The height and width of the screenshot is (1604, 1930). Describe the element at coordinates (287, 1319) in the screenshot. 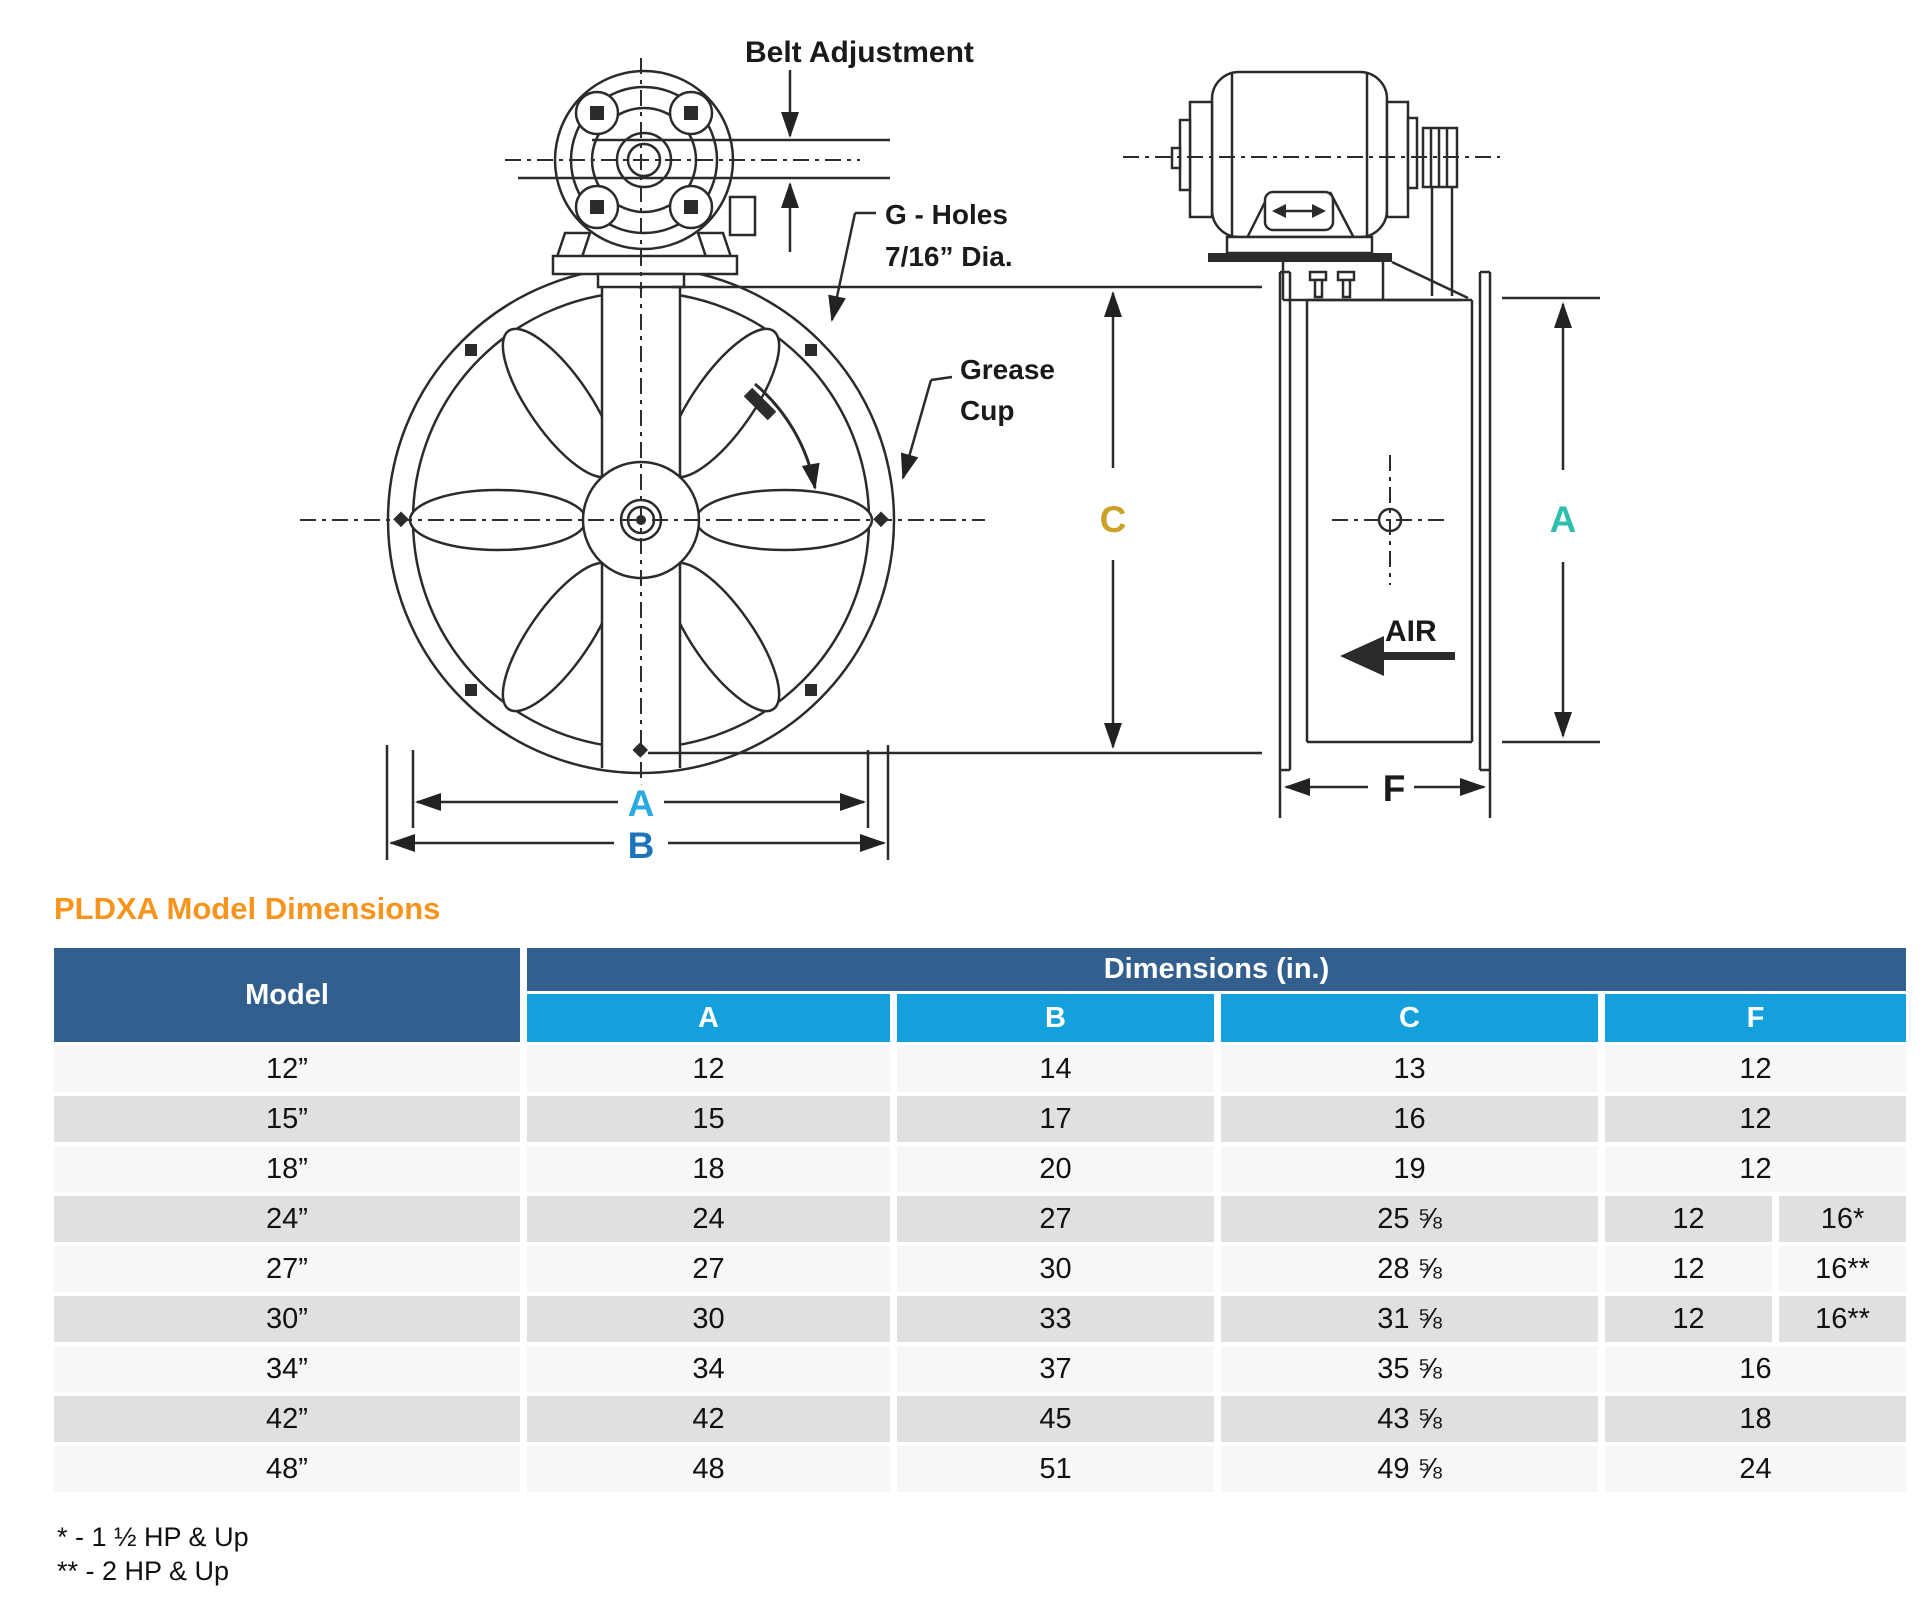

I see `cell-model: 30”` at that location.